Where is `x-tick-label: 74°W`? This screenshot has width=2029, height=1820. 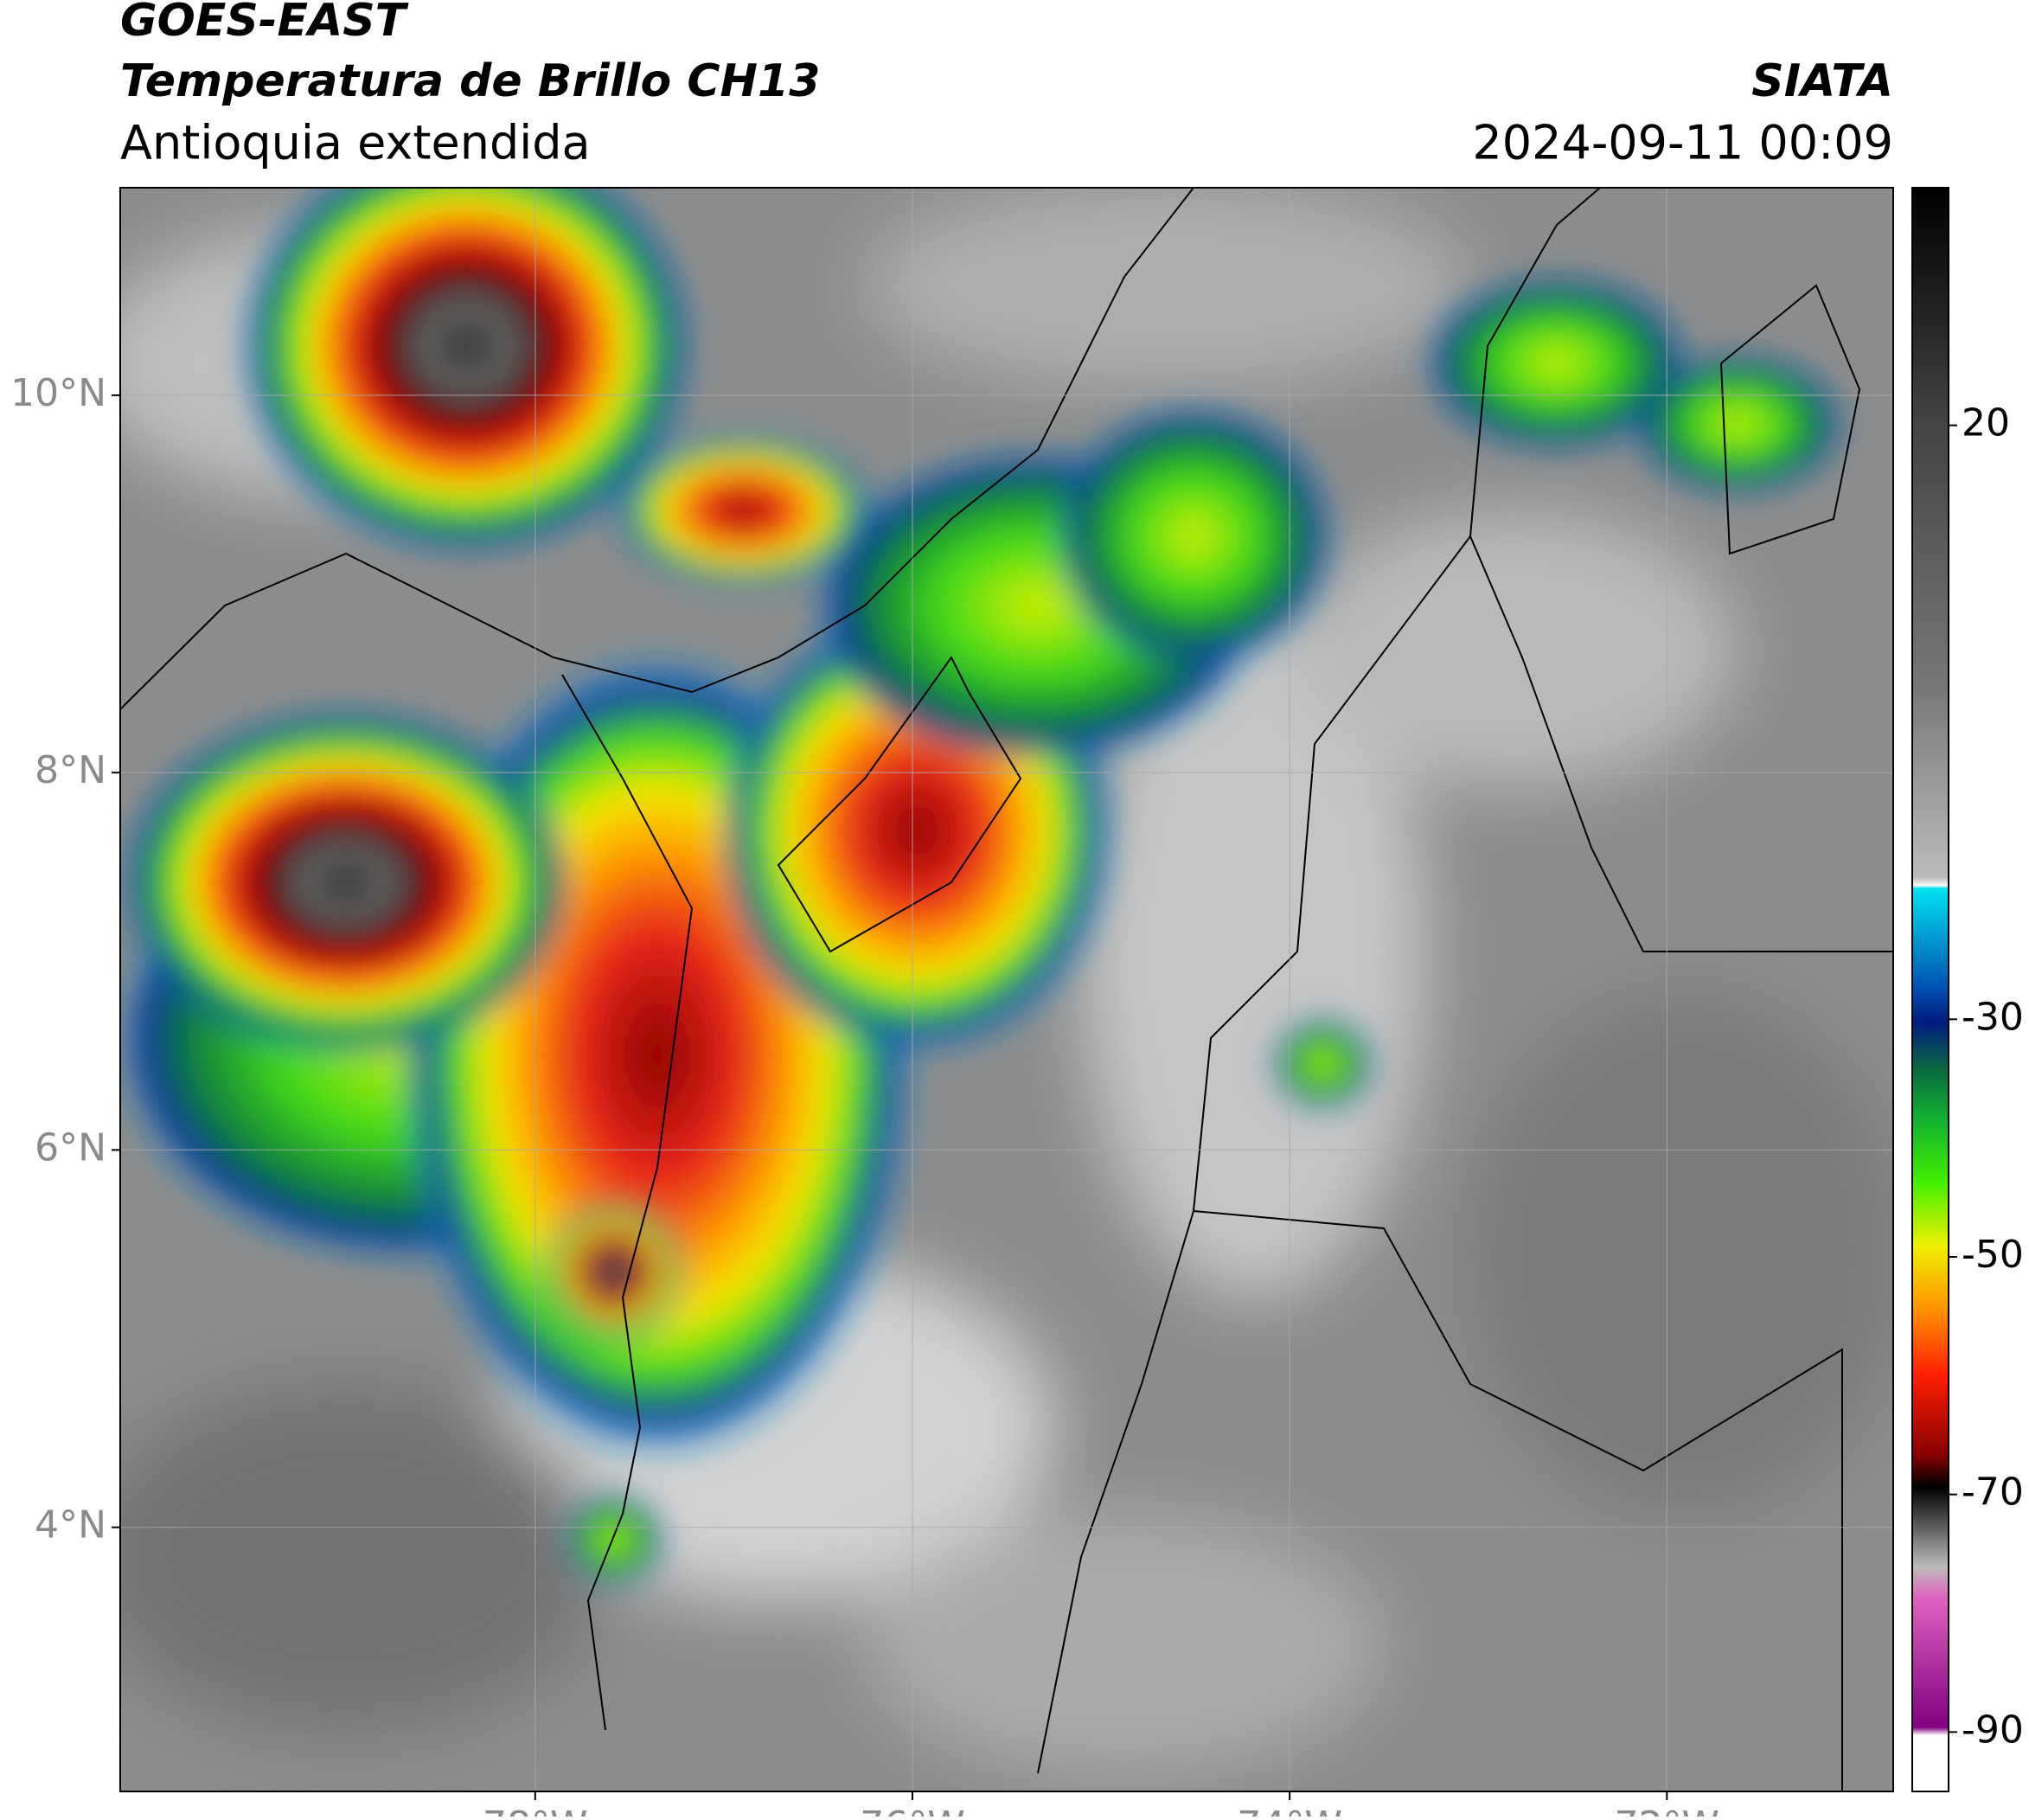
x-tick-label: 74°W is located at coordinates (1289, 1810).